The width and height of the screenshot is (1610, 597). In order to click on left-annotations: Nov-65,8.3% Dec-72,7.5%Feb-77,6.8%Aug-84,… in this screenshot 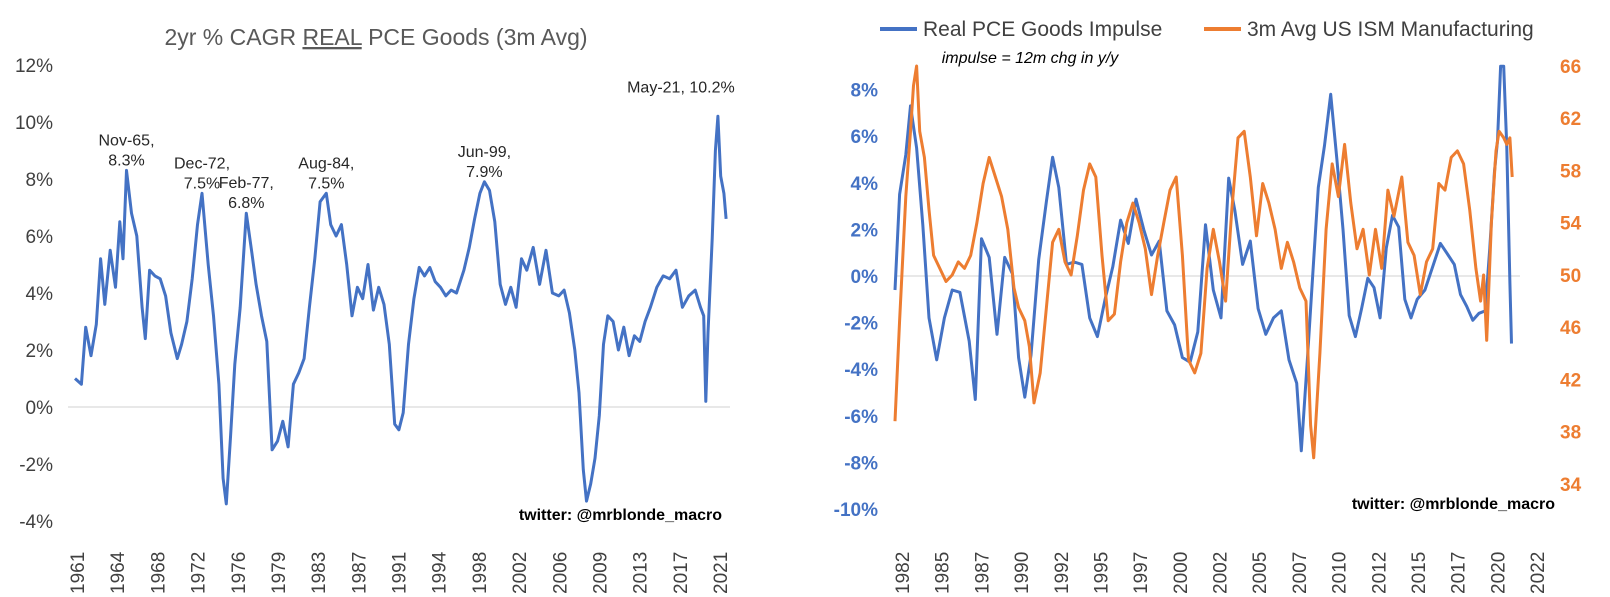, I will do `click(416, 145)`.